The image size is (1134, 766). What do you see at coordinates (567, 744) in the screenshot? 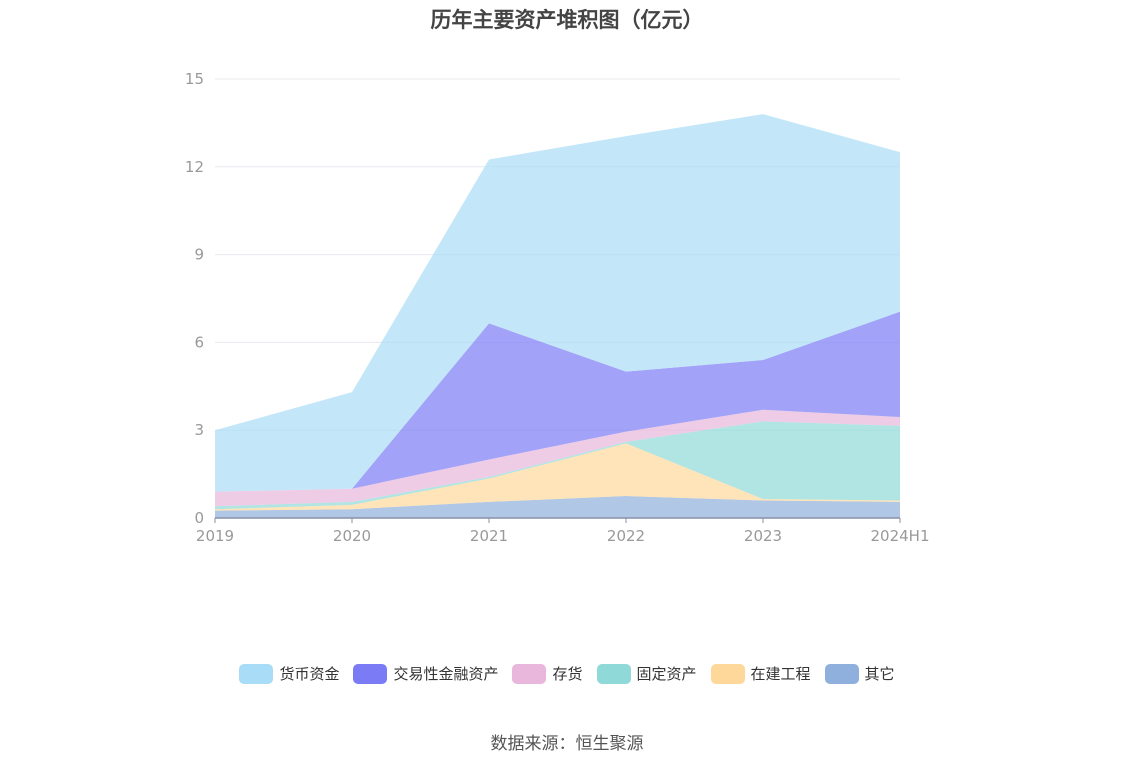
I see `data-source-note: 数据来源：恒生聚源` at bounding box center [567, 744].